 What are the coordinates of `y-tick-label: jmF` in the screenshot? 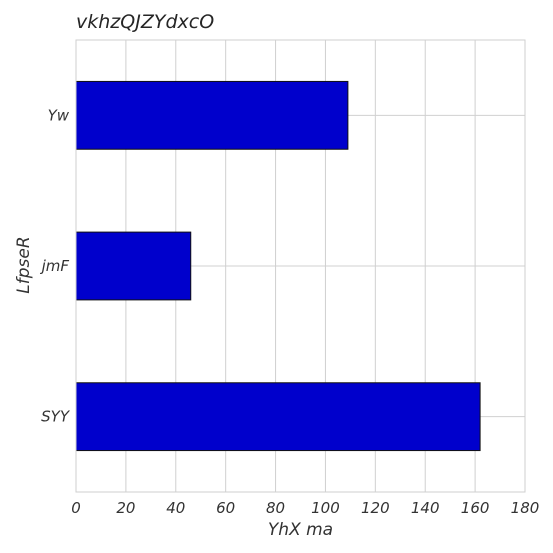 It's located at (55, 266).